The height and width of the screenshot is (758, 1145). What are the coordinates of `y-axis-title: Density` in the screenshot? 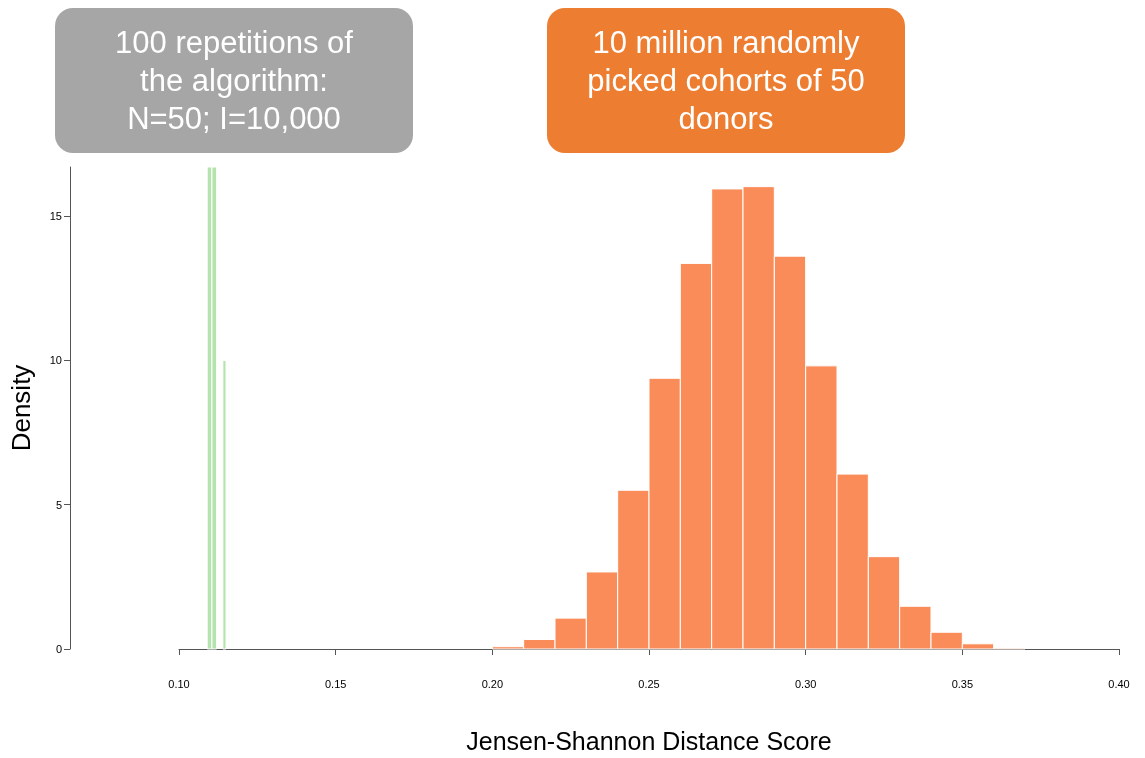 It's located at (21, 408).